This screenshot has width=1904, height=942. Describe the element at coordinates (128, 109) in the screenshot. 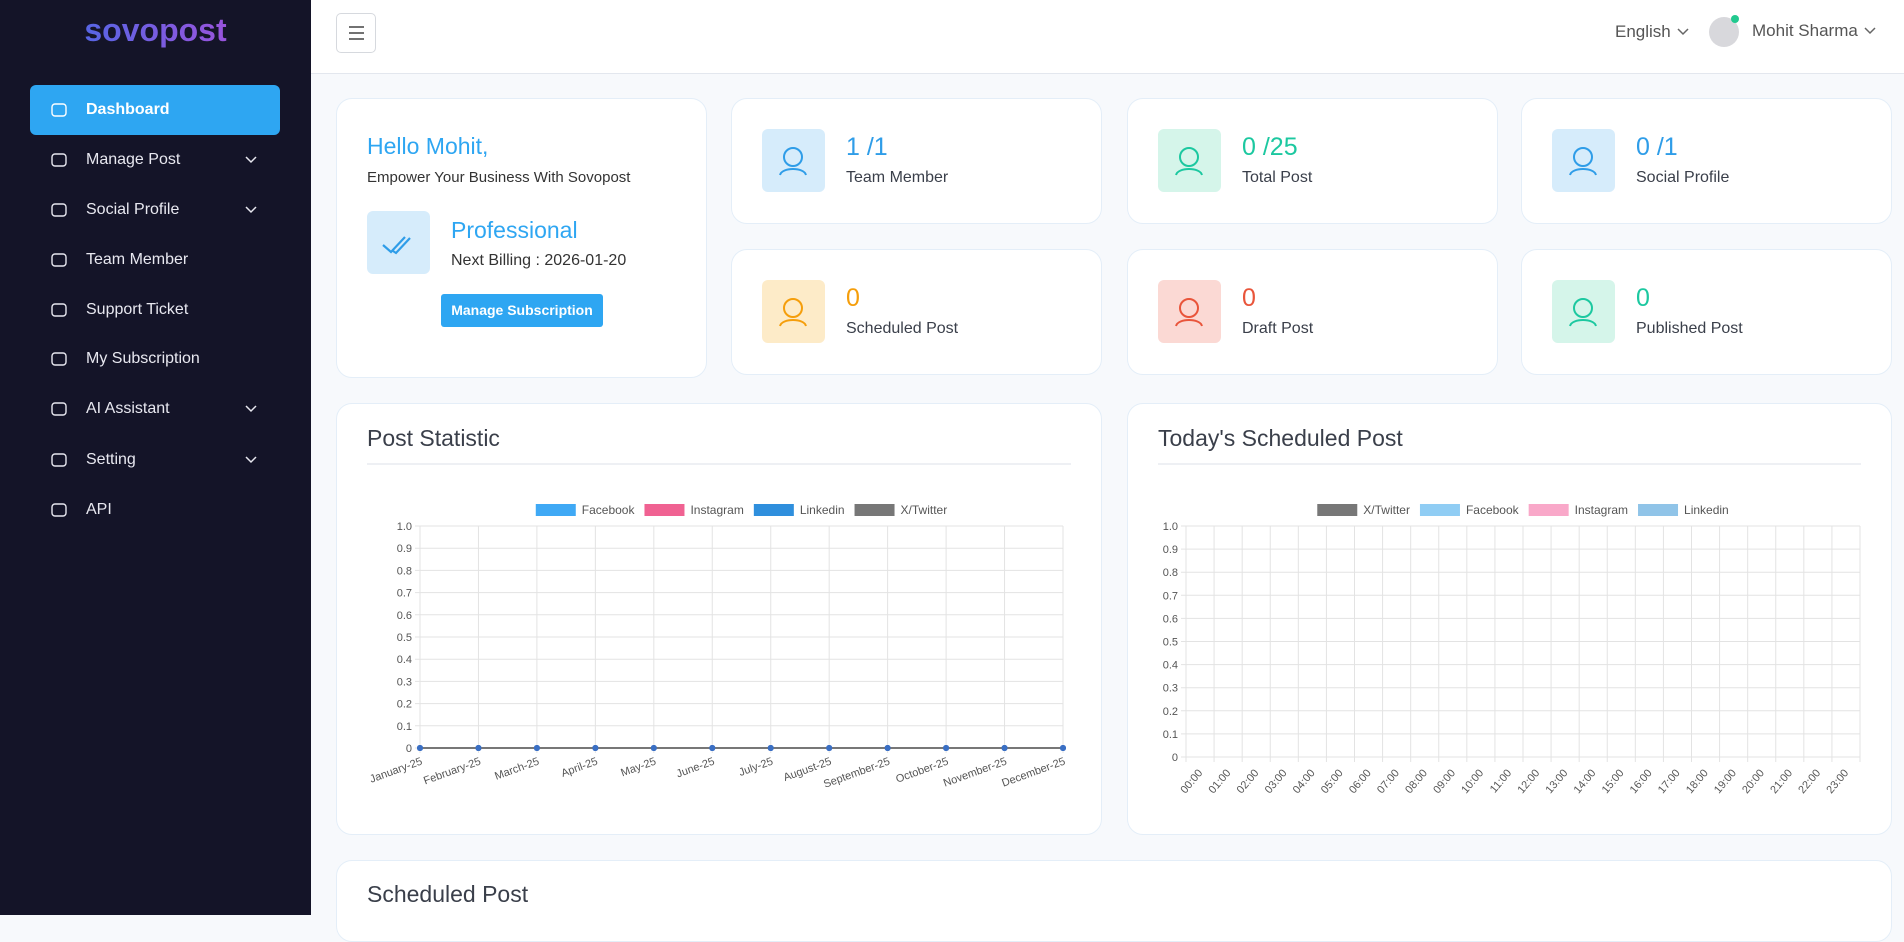

I see `menu-label: Dashboard` at that location.